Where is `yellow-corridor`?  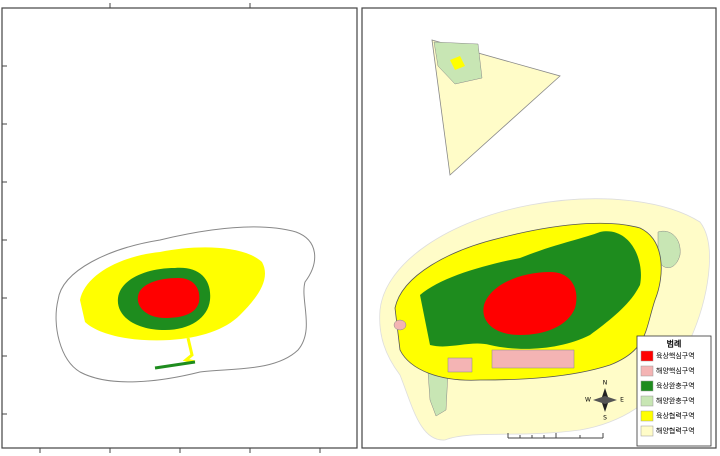
yellow-corridor is located at coordinates (189, 350).